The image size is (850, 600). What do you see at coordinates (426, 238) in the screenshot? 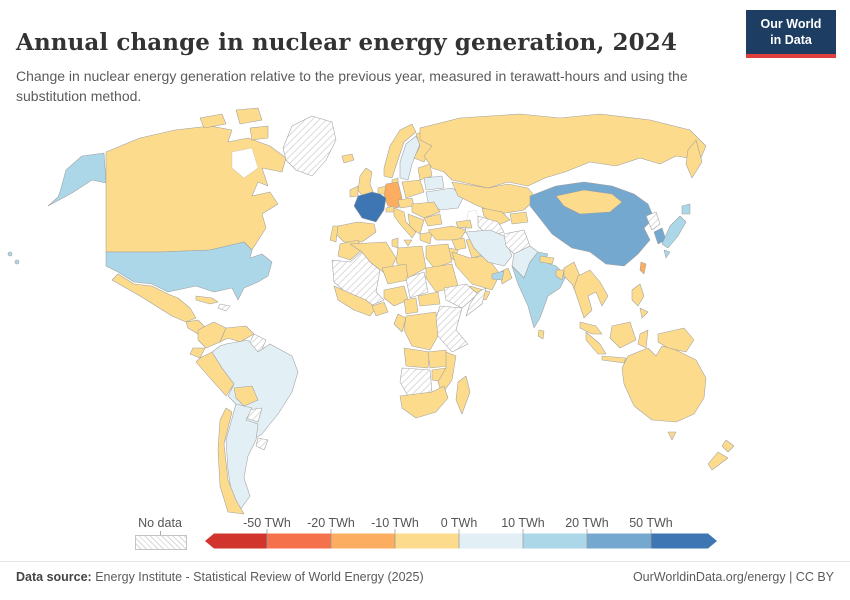
I see `country-greece` at bounding box center [426, 238].